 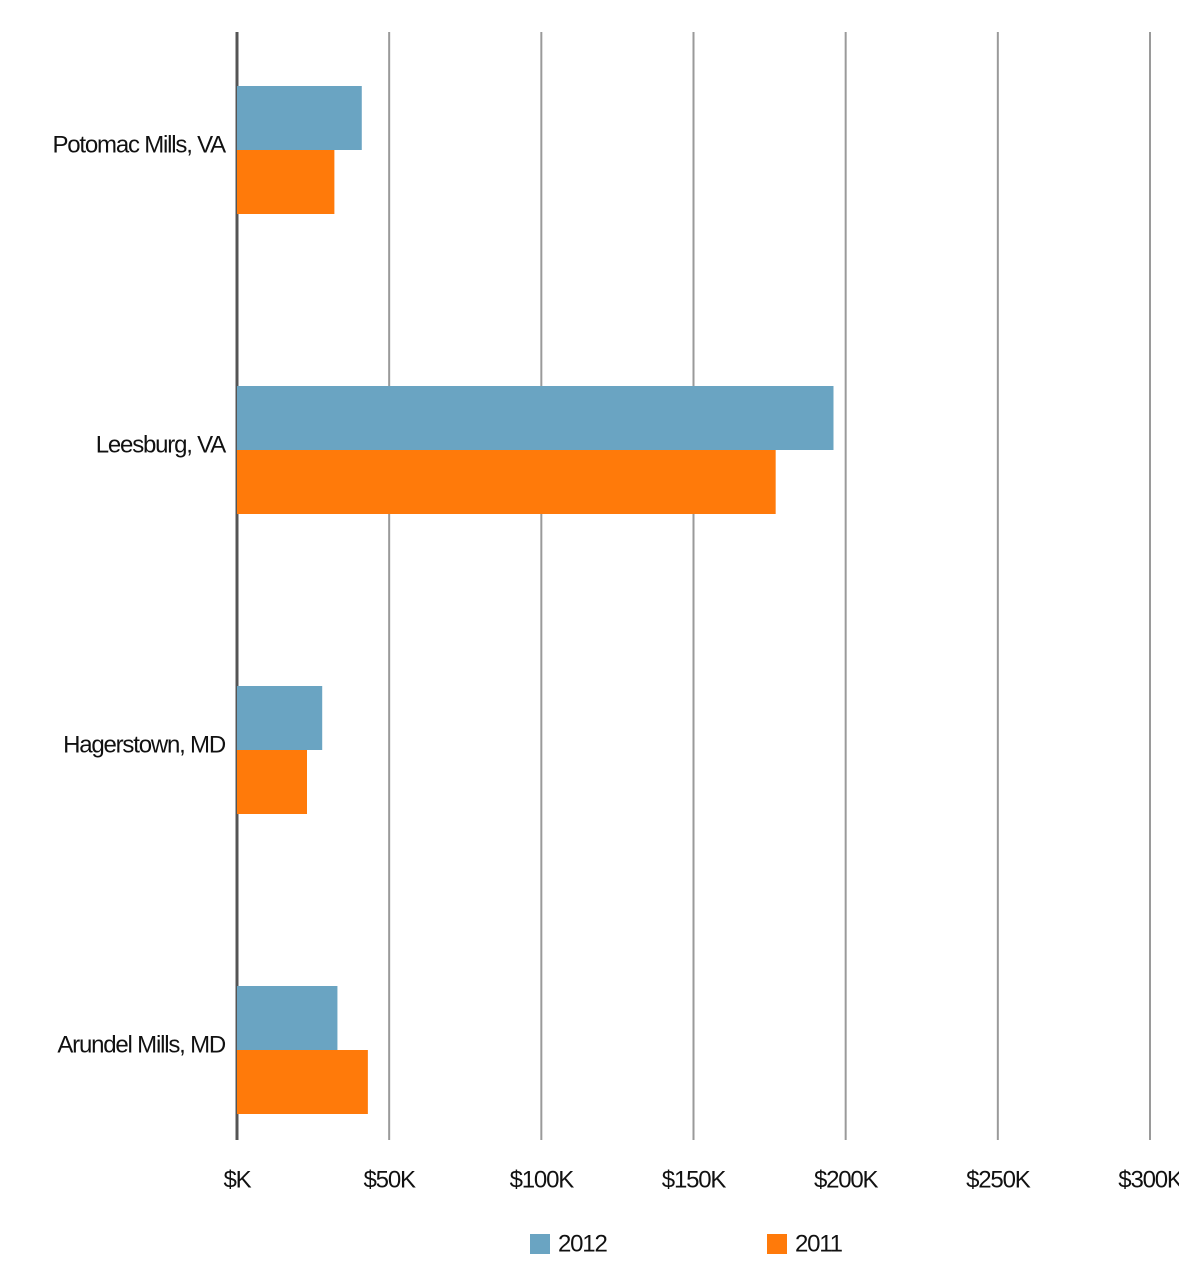 I want to click on x-tick-label: $100K, so click(x=542, y=1179).